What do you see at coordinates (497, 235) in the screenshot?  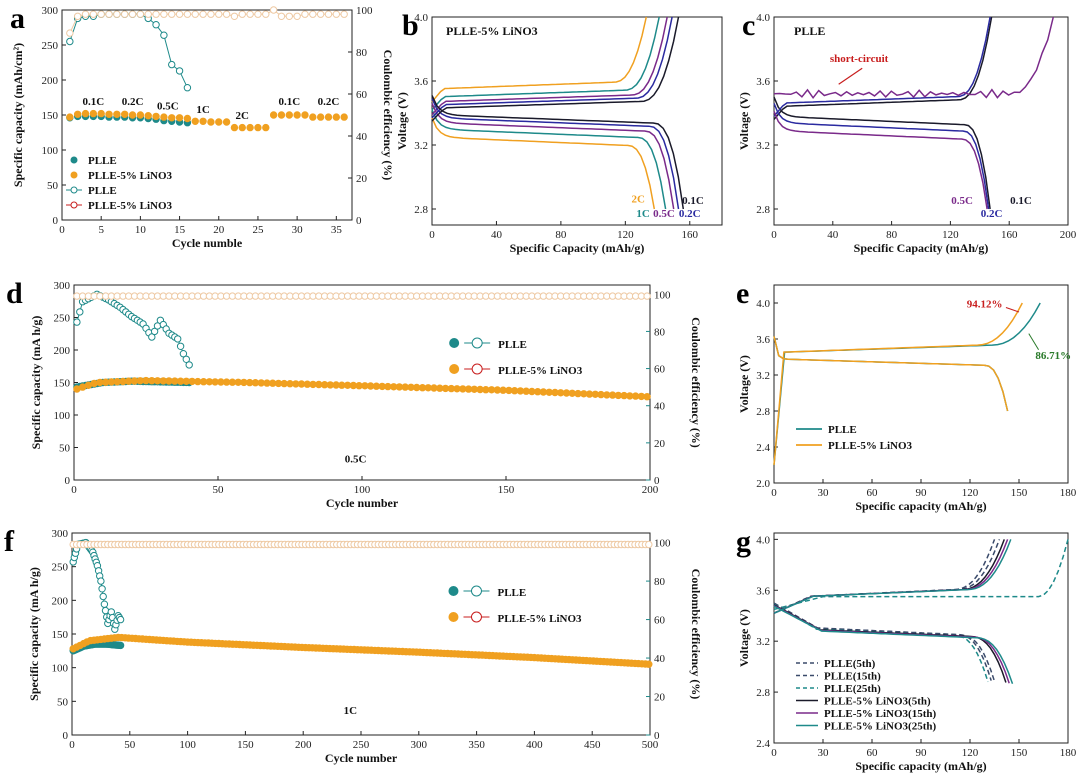 I see `x-tick-label: 40` at bounding box center [497, 235].